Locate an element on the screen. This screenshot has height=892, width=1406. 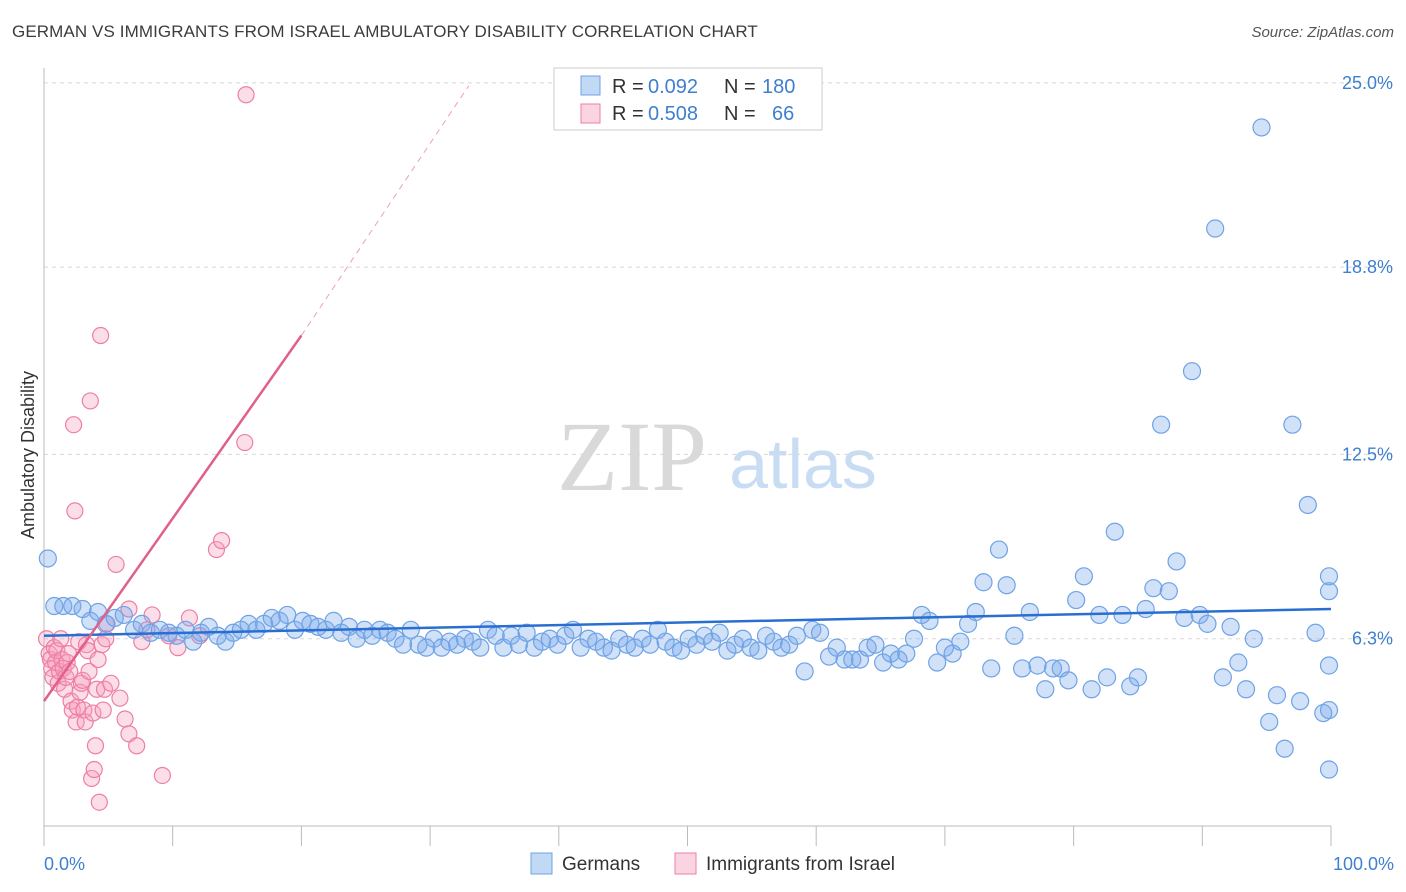
watermark-atlas: atlas is located at coordinates (803, 464).